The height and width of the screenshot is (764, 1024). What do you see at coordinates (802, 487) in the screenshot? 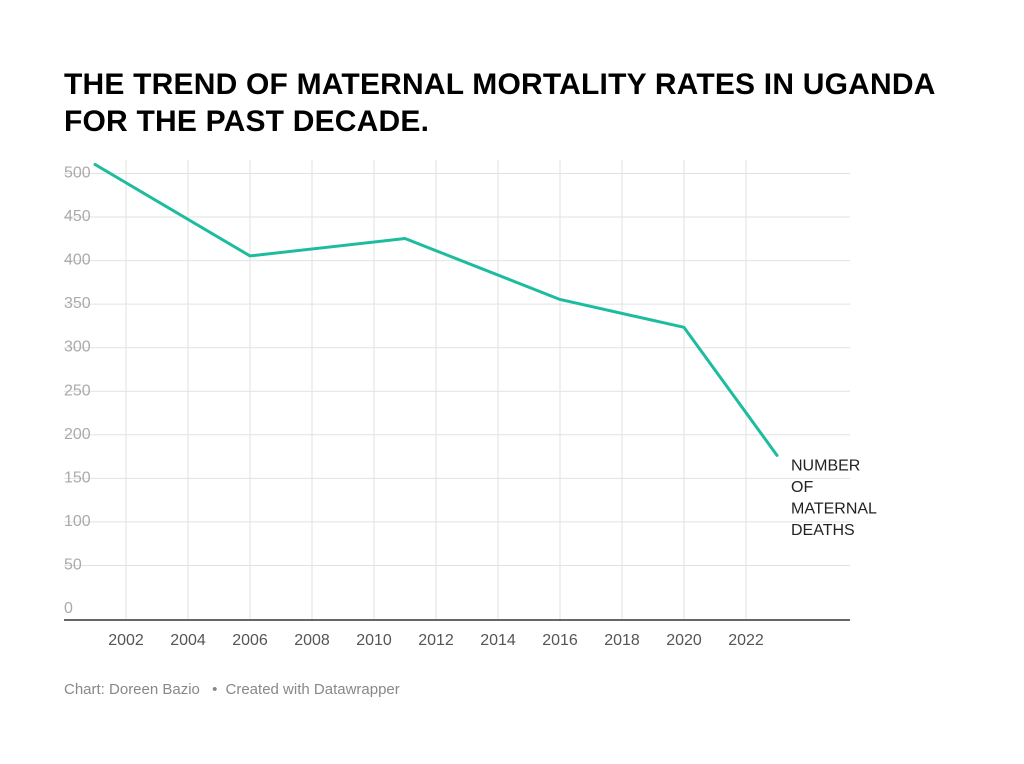
I see `series-label-word: OF` at bounding box center [802, 487].